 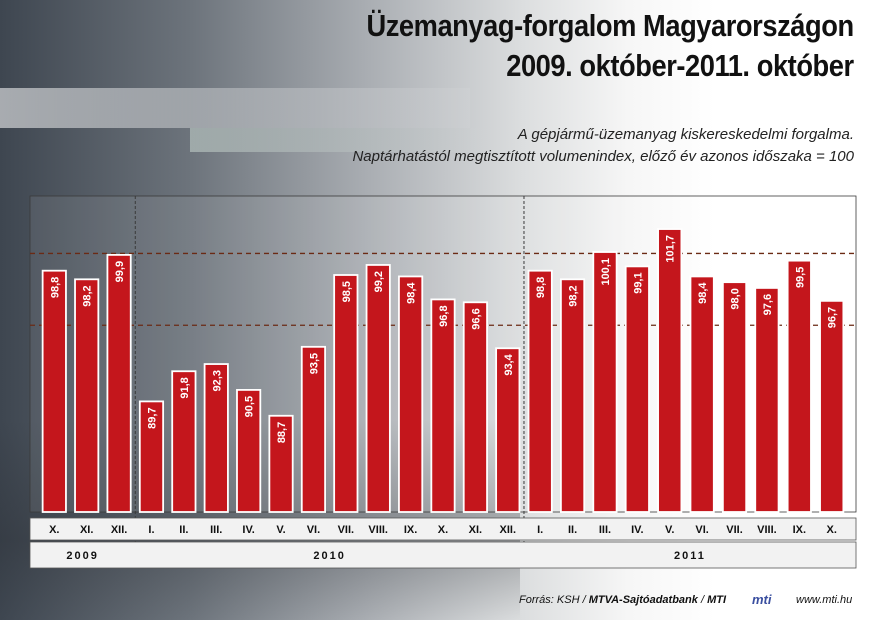 I want to click on month-label-12: X., so click(x=443, y=530).